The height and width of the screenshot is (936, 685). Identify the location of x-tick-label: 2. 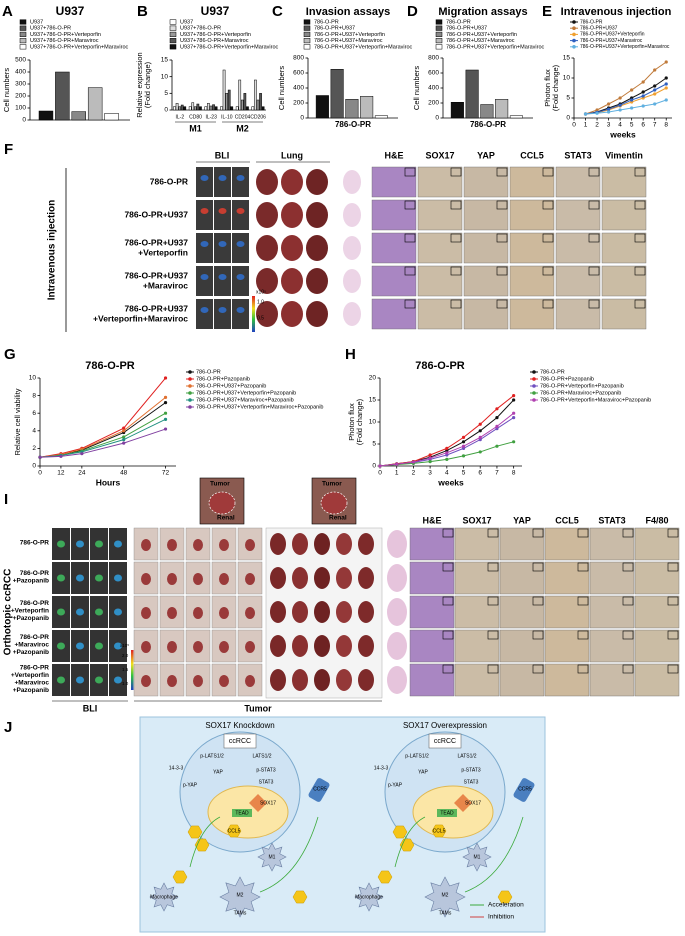
(597, 125).